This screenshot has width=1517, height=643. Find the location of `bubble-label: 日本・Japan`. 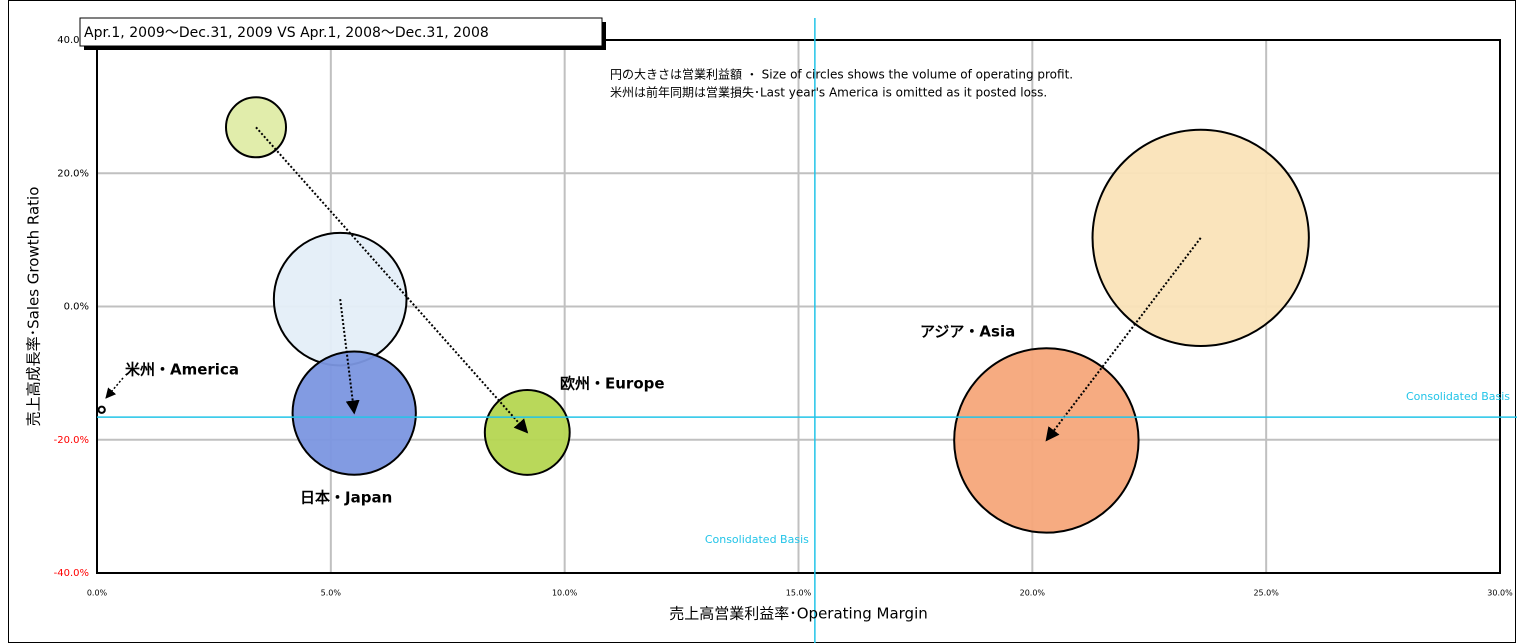

bubble-label: 日本・Japan is located at coordinates (346, 498).